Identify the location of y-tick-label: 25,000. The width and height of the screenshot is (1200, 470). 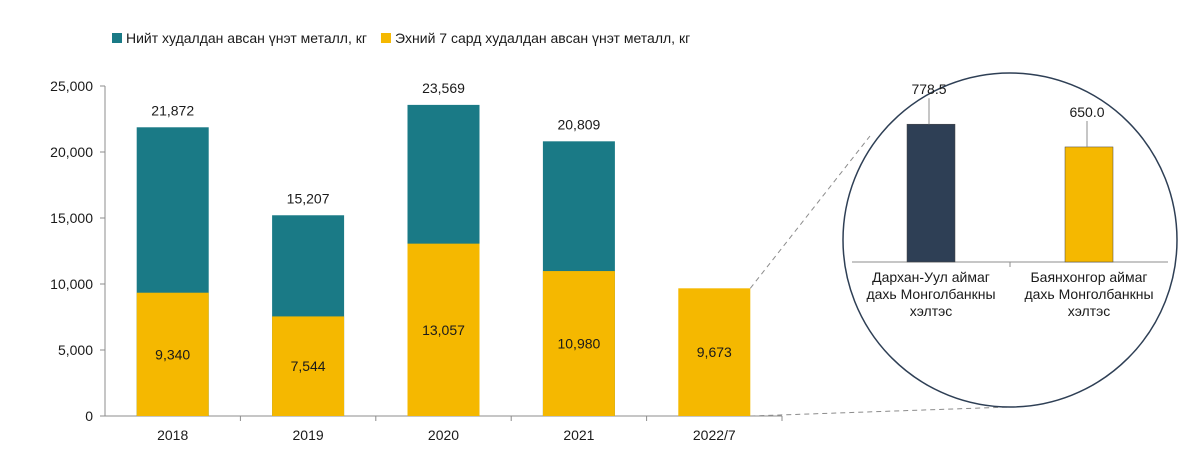
(71, 86).